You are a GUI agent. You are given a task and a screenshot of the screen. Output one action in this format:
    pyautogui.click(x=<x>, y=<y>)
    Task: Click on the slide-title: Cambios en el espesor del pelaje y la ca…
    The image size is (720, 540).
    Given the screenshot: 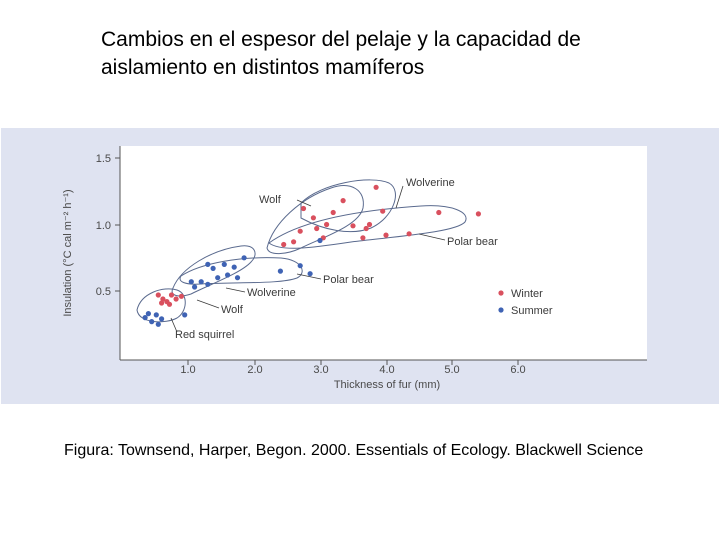 What is the action you would take?
    pyautogui.click(x=341, y=53)
    